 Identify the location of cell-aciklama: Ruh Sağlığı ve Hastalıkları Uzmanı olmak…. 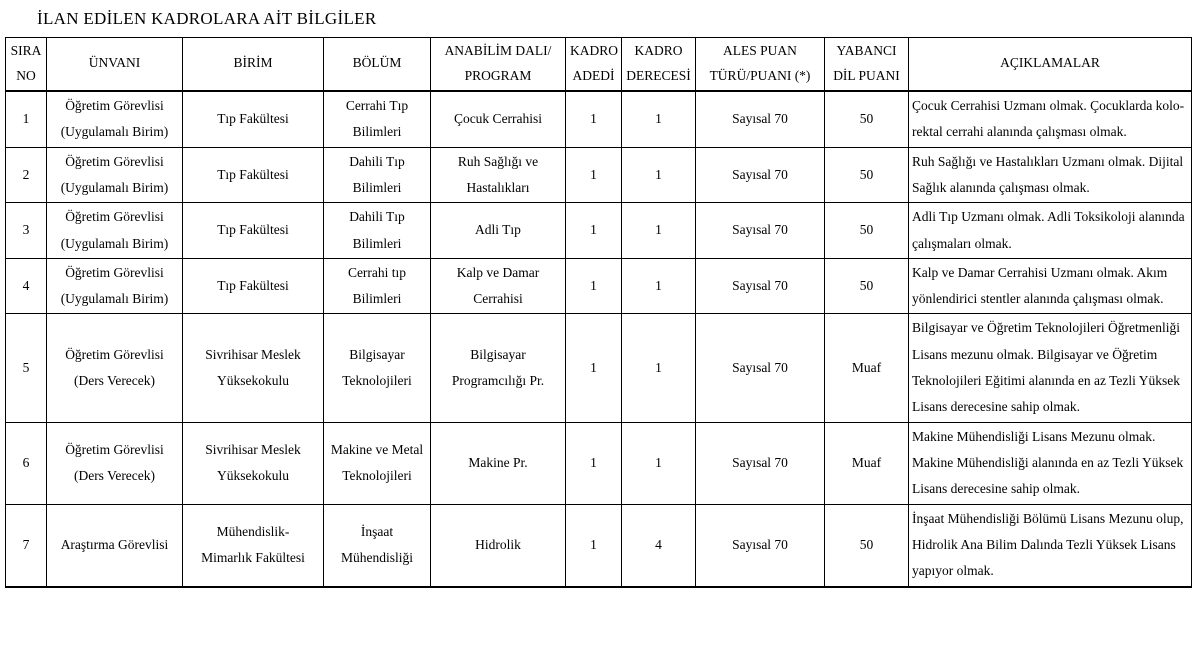
(1050, 175).